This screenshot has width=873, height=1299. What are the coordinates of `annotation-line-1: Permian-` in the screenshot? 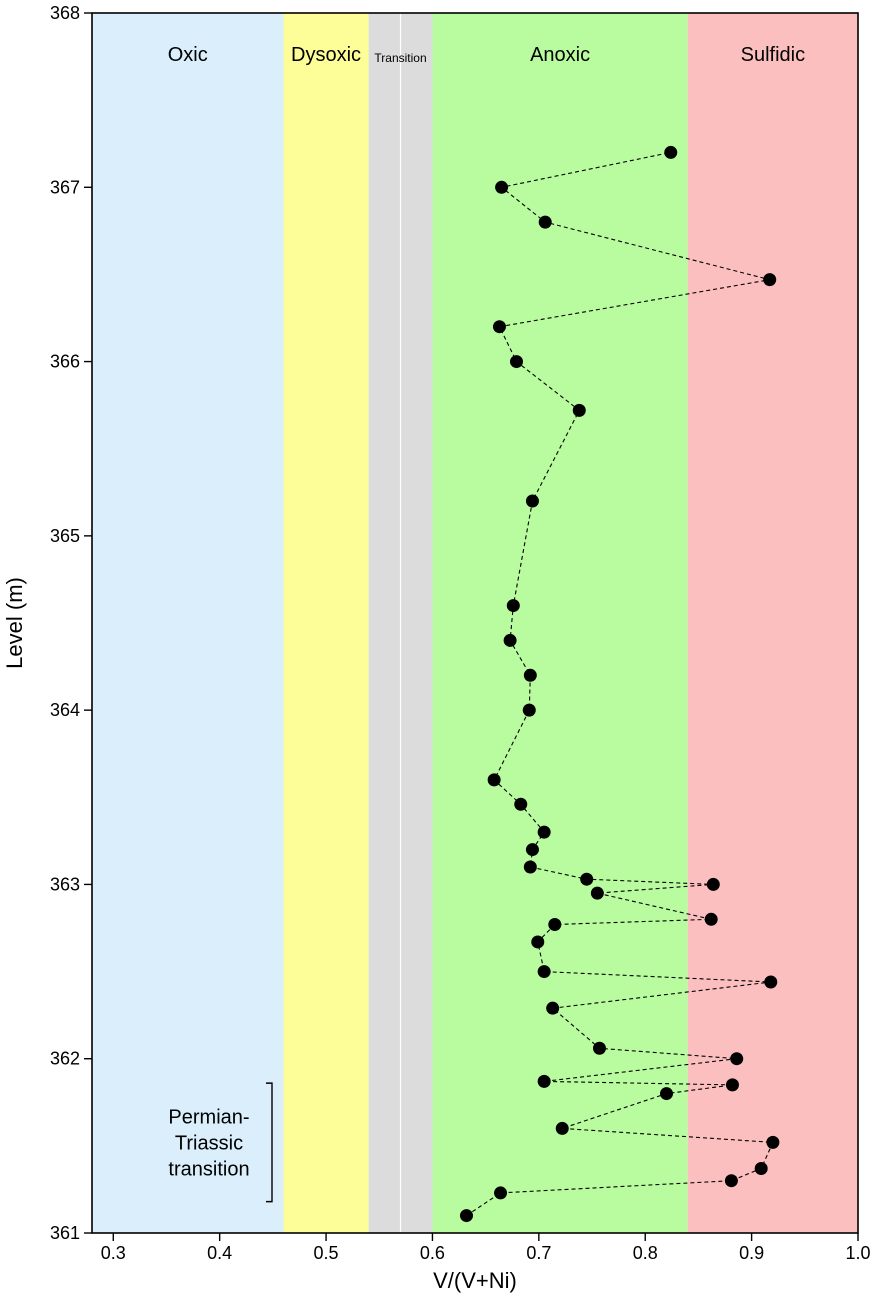 It's located at (208, 1117).